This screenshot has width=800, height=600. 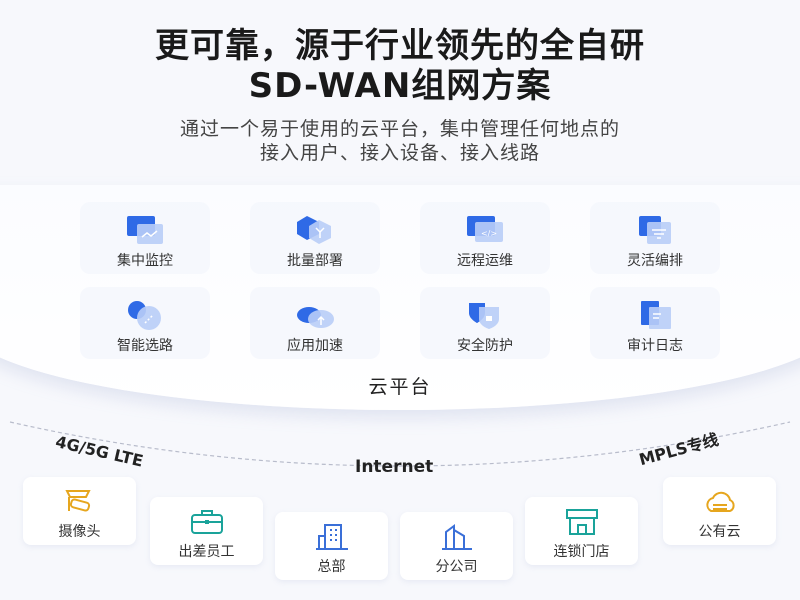 What do you see at coordinates (581, 552) in the screenshot?
I see `endpoint-label: 连锁门店` at bounding box center [581, 552].